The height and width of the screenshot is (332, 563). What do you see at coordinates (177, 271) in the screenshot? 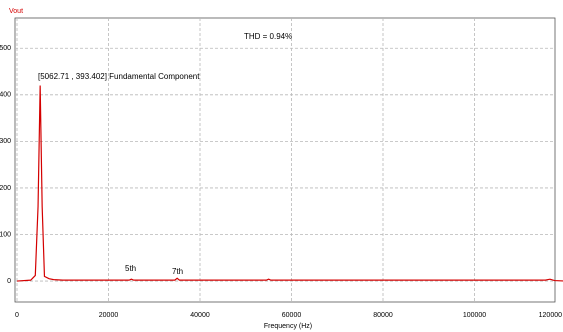
I see `annotation: 7th` at bounding box center [177, 271].